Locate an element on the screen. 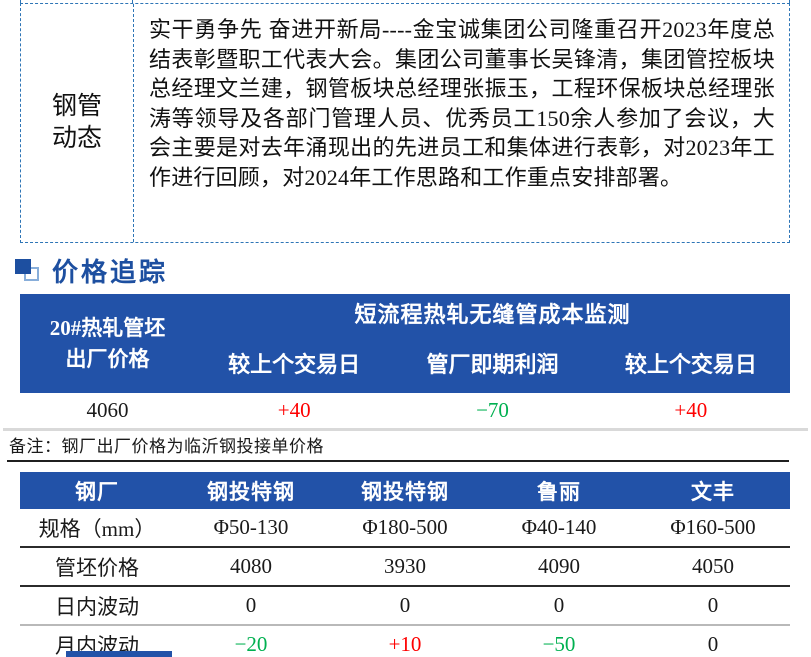 Image resolution: width=811 pixels, height=657 pixels. price-value: 4090 is located at coordinates (559, 566).